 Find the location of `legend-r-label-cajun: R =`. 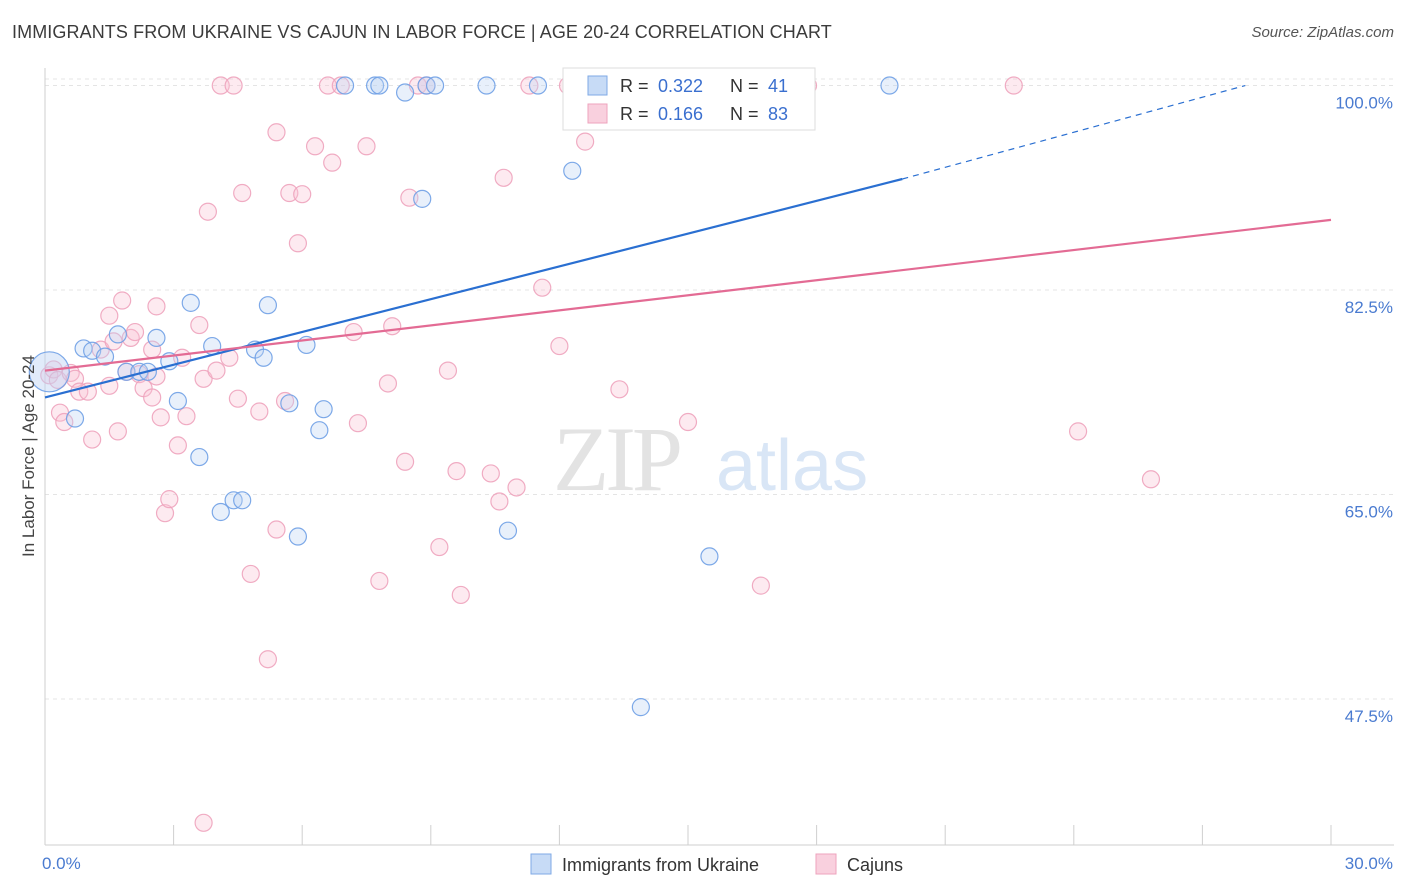

legend-r-label-cajun: R = is located at coordinates (634, 114).